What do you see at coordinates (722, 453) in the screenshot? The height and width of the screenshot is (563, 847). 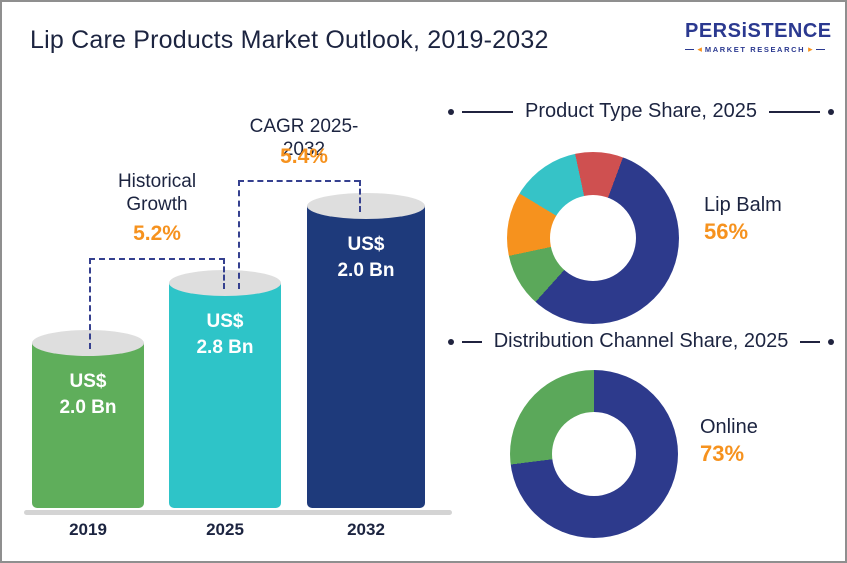 I see `callout-value: 73%` at bounding box center [722, 453].